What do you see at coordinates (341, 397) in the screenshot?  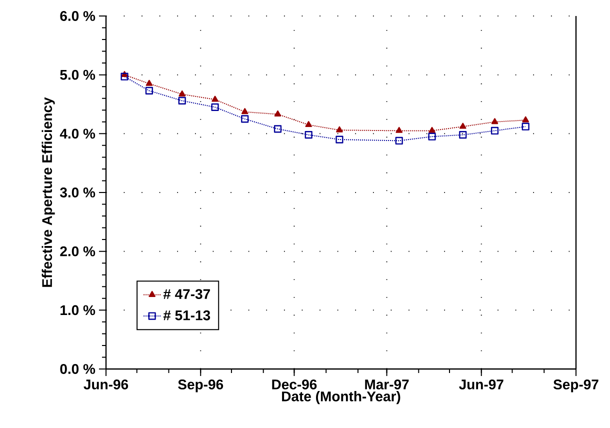 I see `x-axis-title: Date (Month-Year)` at bounding box center [341, 397].